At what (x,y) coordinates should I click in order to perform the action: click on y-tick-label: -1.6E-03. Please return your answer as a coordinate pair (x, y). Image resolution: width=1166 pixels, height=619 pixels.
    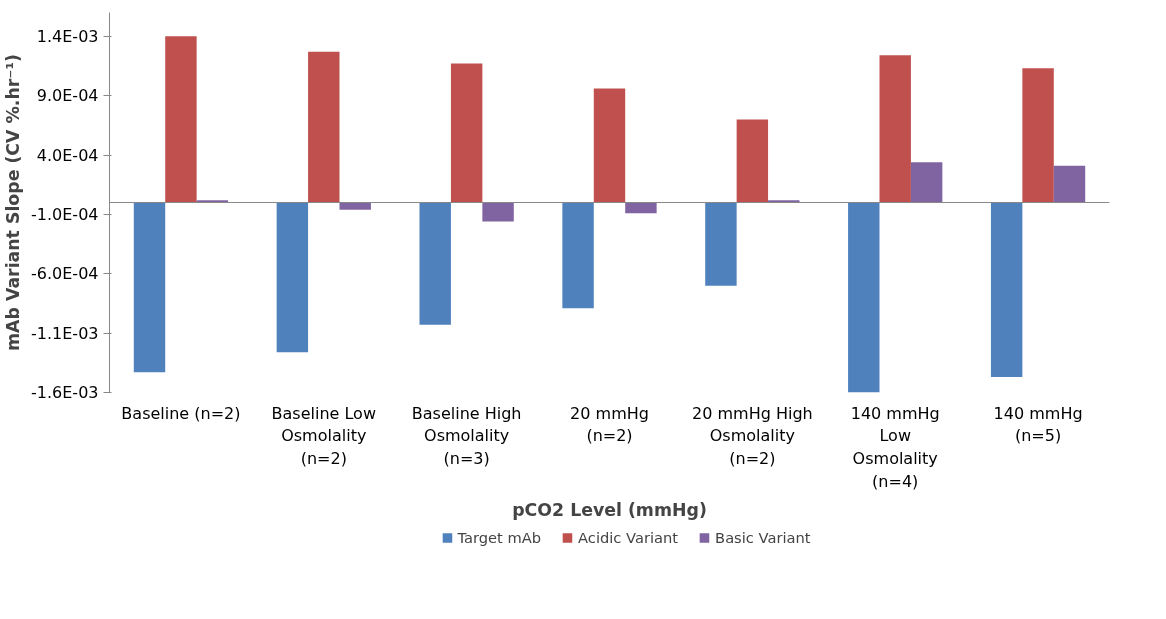
    Looking at the image, I should click on (65, 392).